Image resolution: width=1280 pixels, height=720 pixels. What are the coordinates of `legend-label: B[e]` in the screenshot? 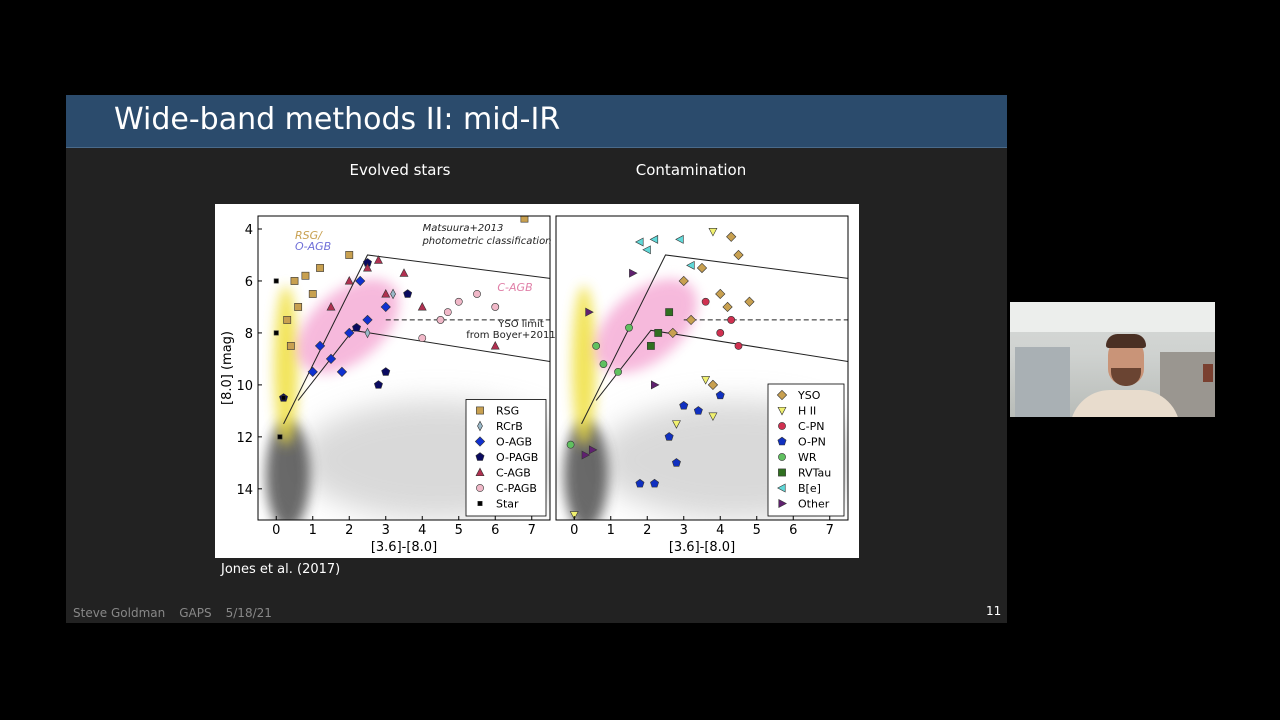 It's located at (809, 488).